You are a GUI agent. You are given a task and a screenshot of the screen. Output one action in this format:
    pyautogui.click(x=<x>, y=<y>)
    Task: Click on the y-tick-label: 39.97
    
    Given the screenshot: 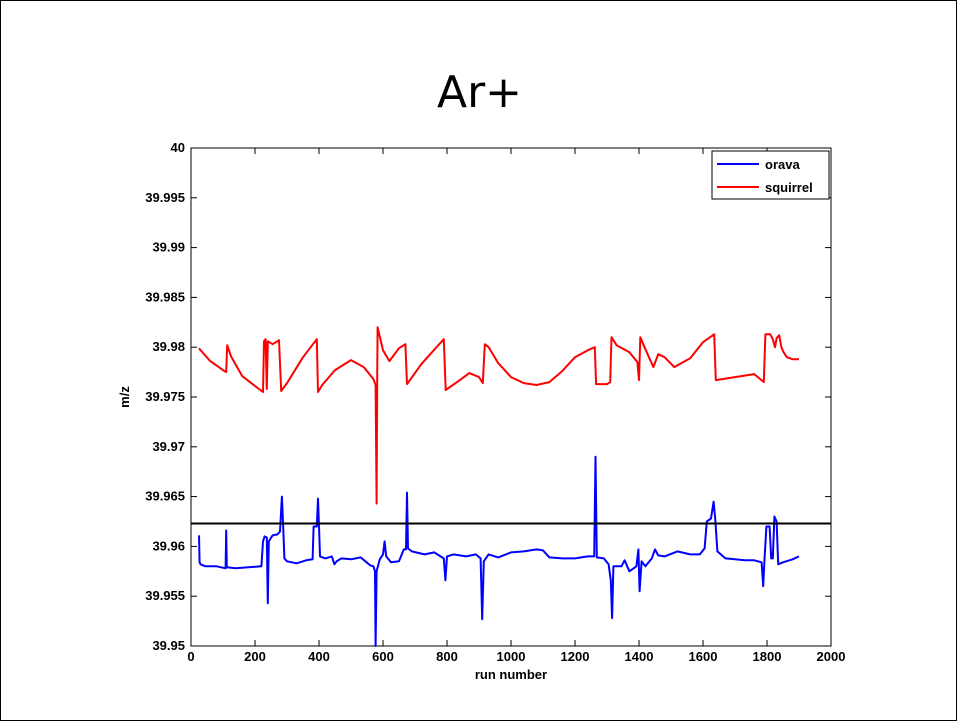 What is the action you would take?
    pyautogui.click(x=168, y=446)
    